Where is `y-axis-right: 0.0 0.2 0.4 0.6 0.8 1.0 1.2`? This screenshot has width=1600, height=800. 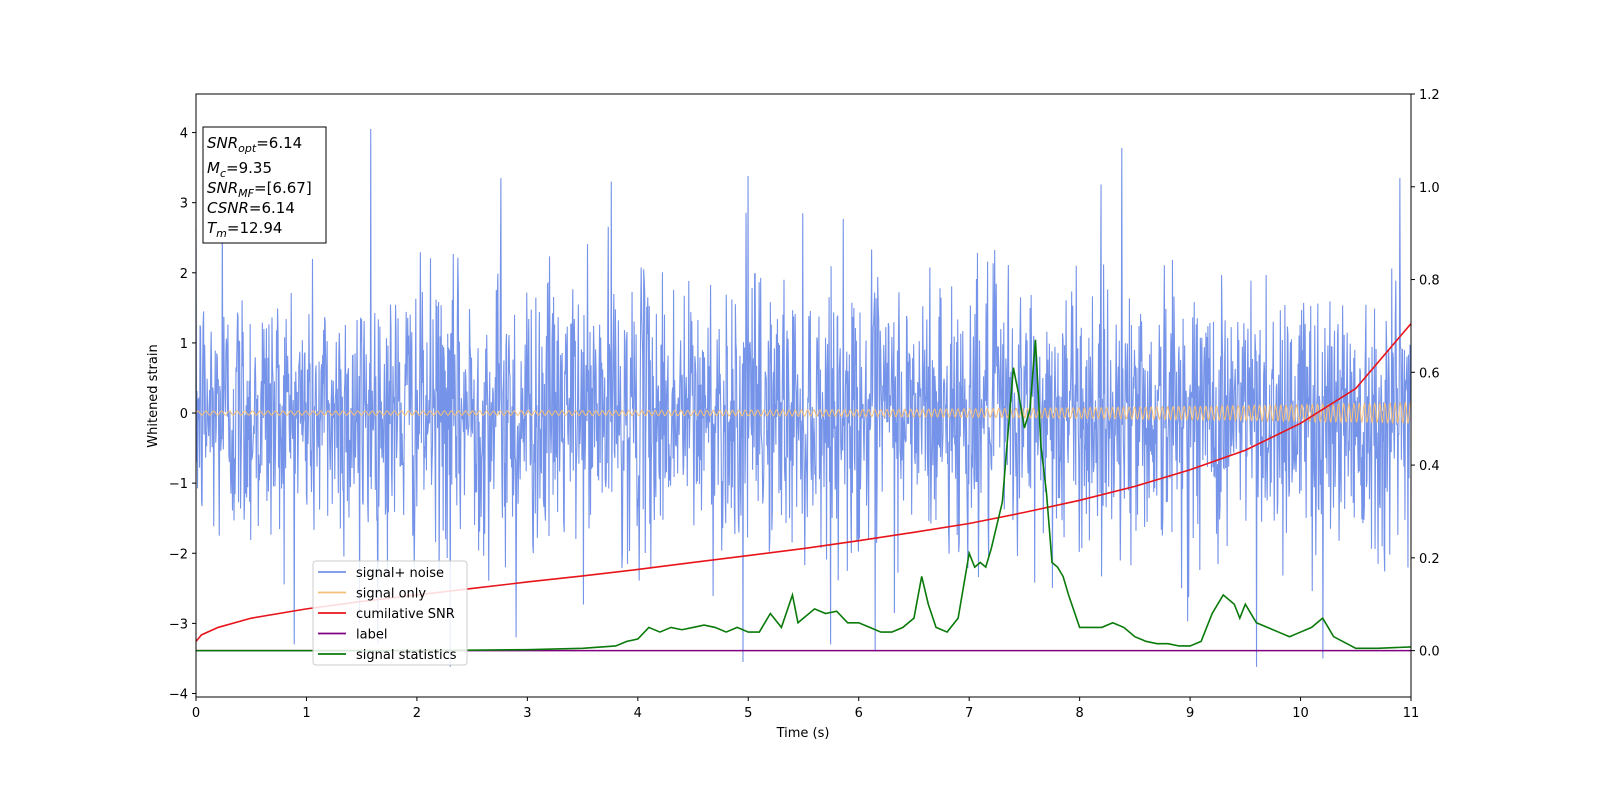 y-axis-right: 0.0 0.2 0.4 0.6 0.8 1.0 1.2 is located at coordinates (1425, 374).